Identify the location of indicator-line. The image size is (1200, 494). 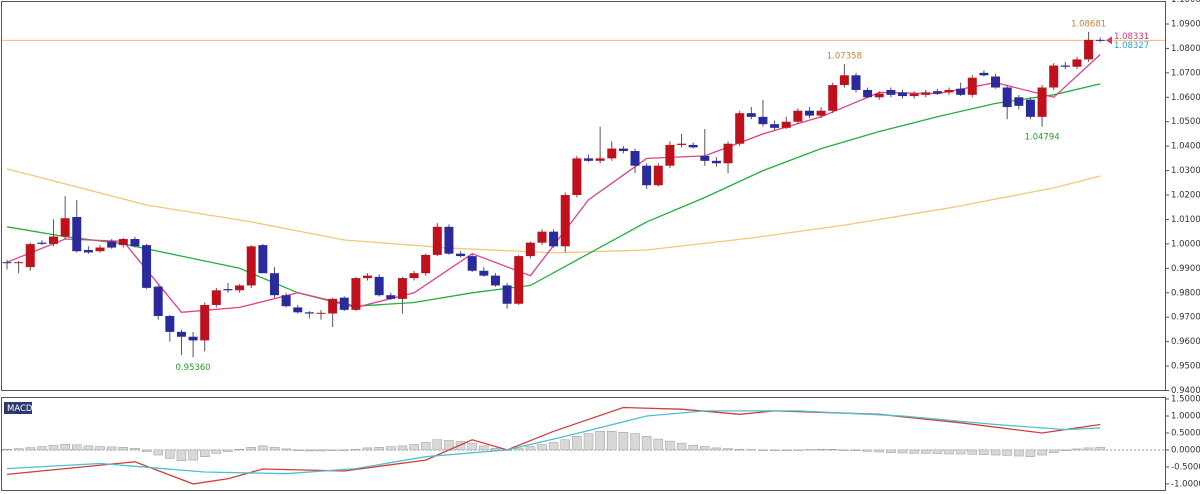
(553, 442).